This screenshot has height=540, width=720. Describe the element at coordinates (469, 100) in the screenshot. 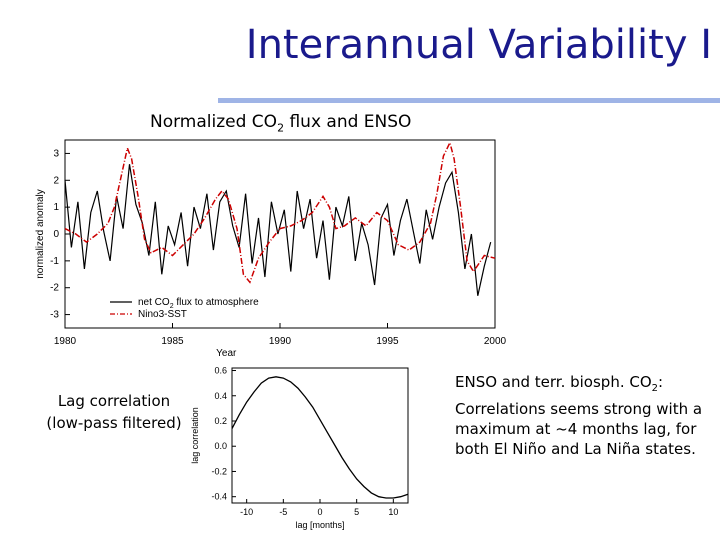

I see `title-underline` at that location.